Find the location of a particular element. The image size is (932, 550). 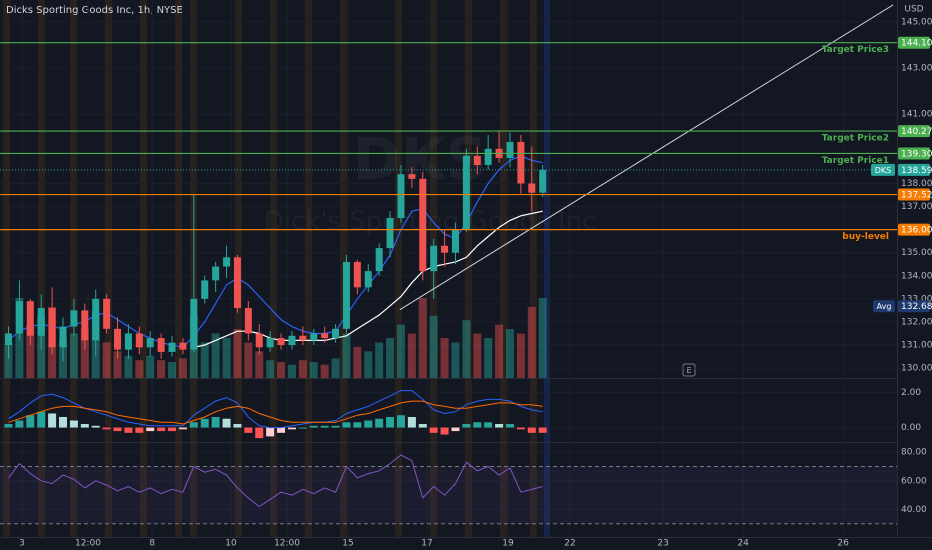

last-price-box is located at coordinates (914, 169).